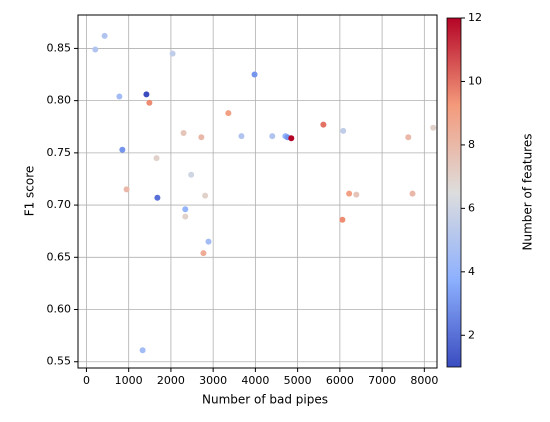 The height and width of the screenshot is (422, 550). I want to click on y-tick-label: 0.65, so click(59, 256).